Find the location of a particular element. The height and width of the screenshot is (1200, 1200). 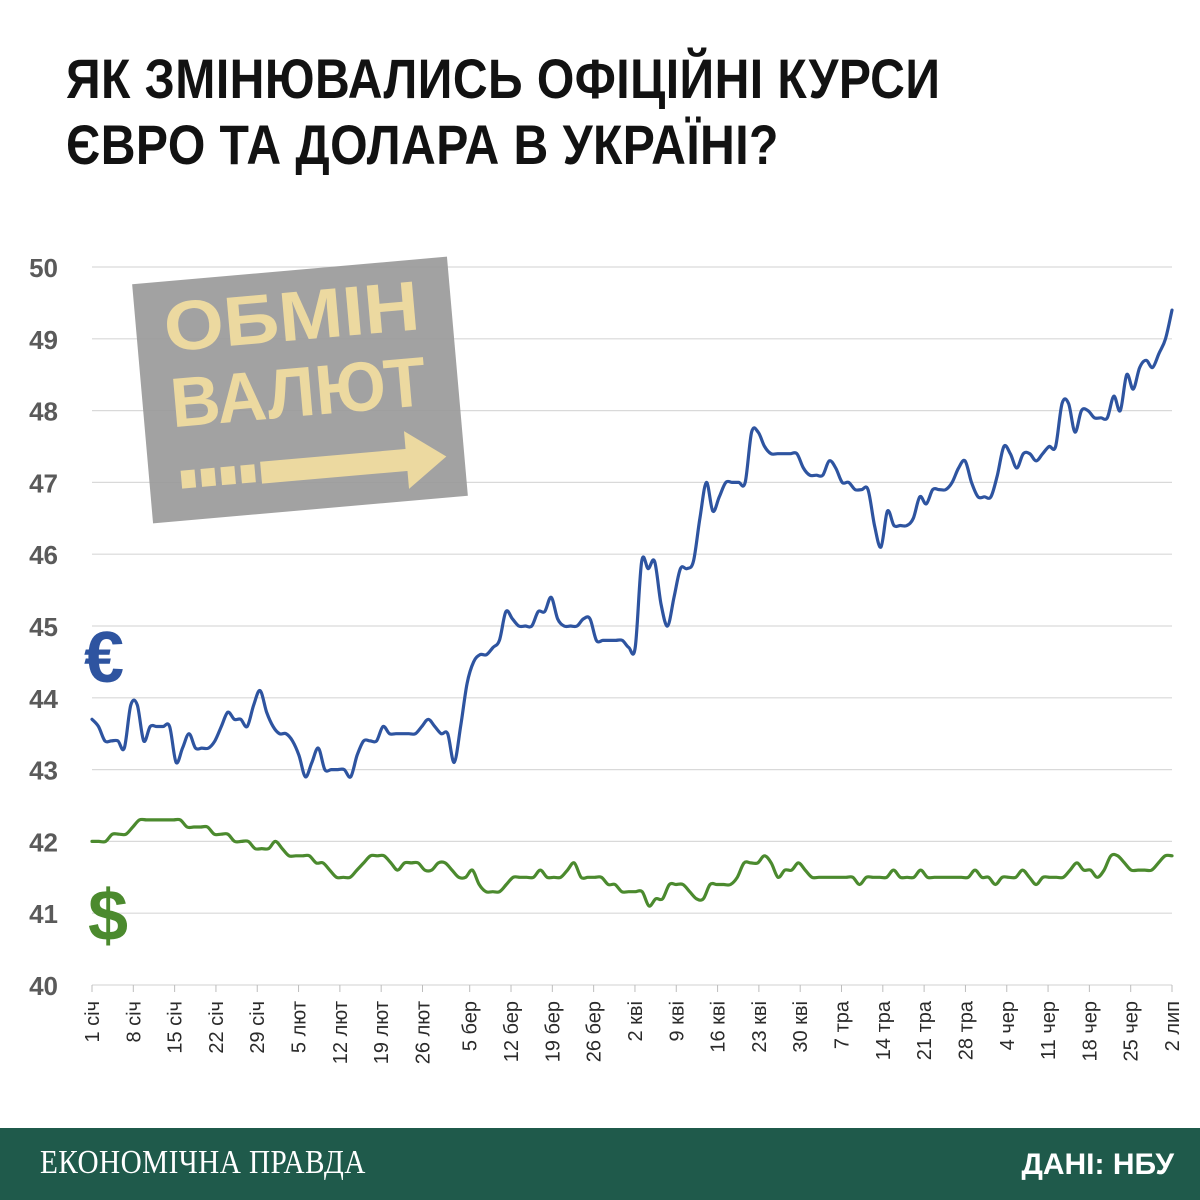

x-tick-label: 2 лип is located at coordinates (1173, 1026).